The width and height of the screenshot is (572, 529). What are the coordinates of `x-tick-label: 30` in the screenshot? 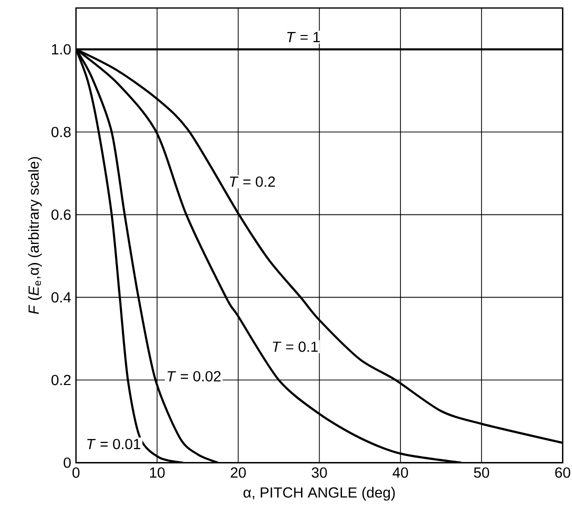 It's located at (319, 472).